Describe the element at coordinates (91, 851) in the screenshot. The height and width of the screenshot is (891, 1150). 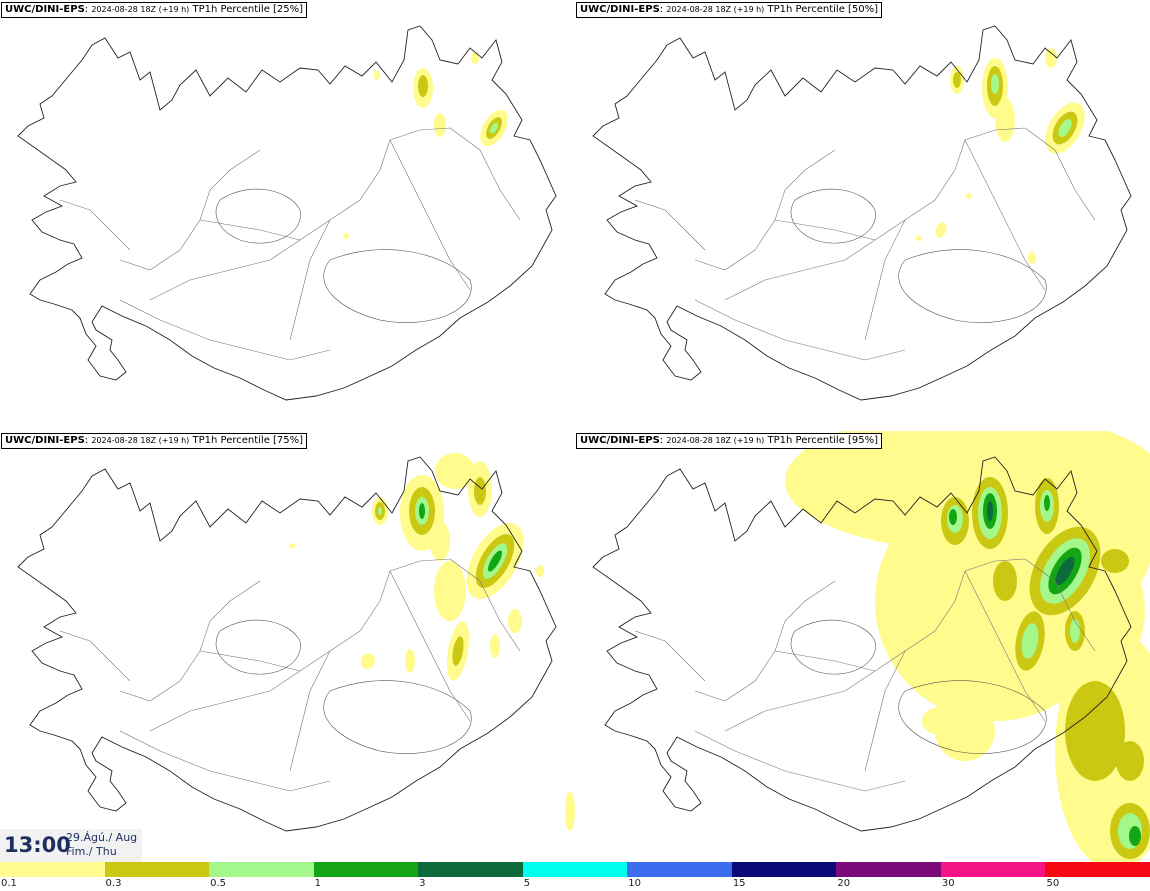
I see `weekday-line: Fim./ Thu` at that location.